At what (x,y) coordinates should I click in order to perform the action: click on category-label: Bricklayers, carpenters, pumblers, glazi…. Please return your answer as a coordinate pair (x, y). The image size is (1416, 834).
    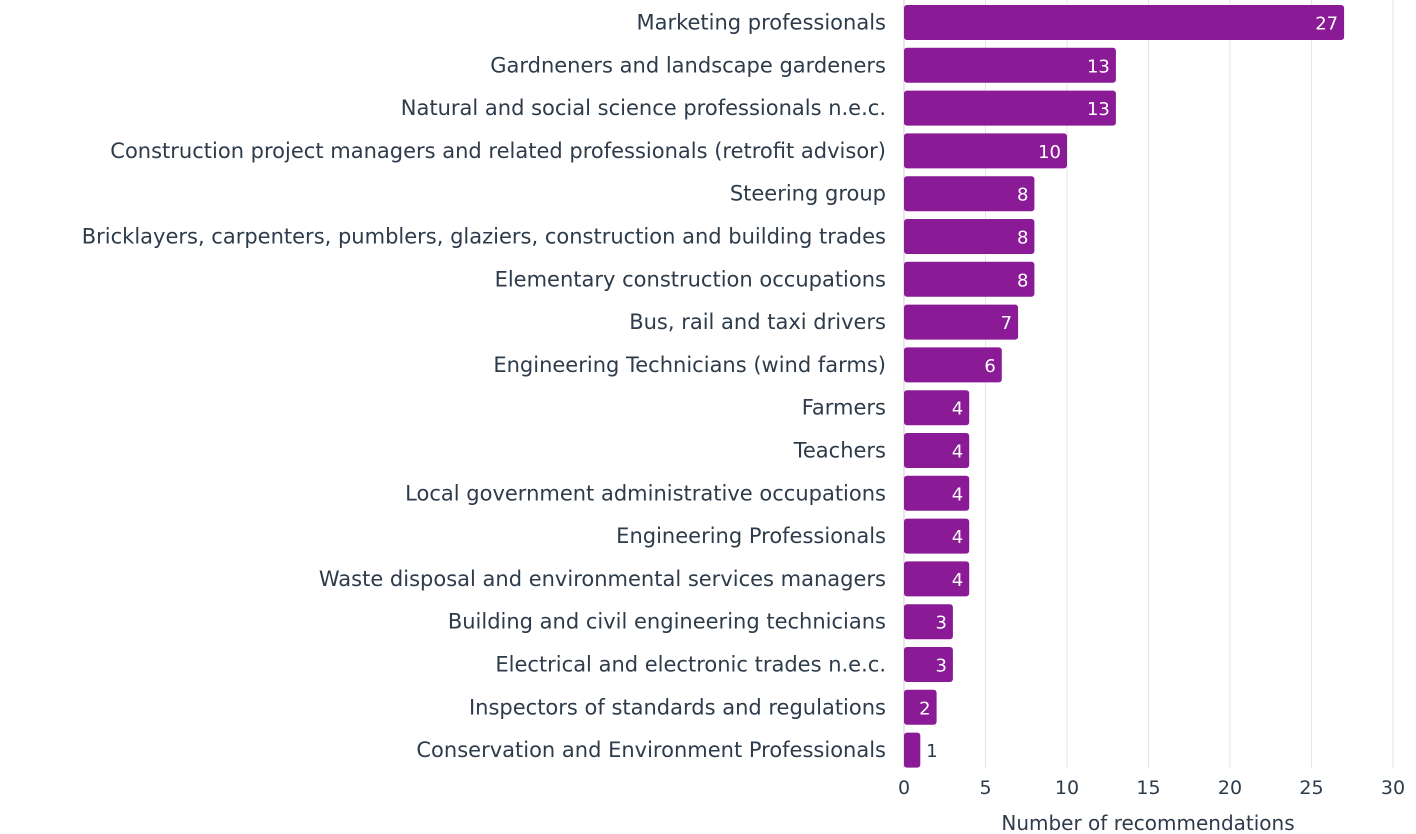
    Looking at the image, I should click on (484, 237).